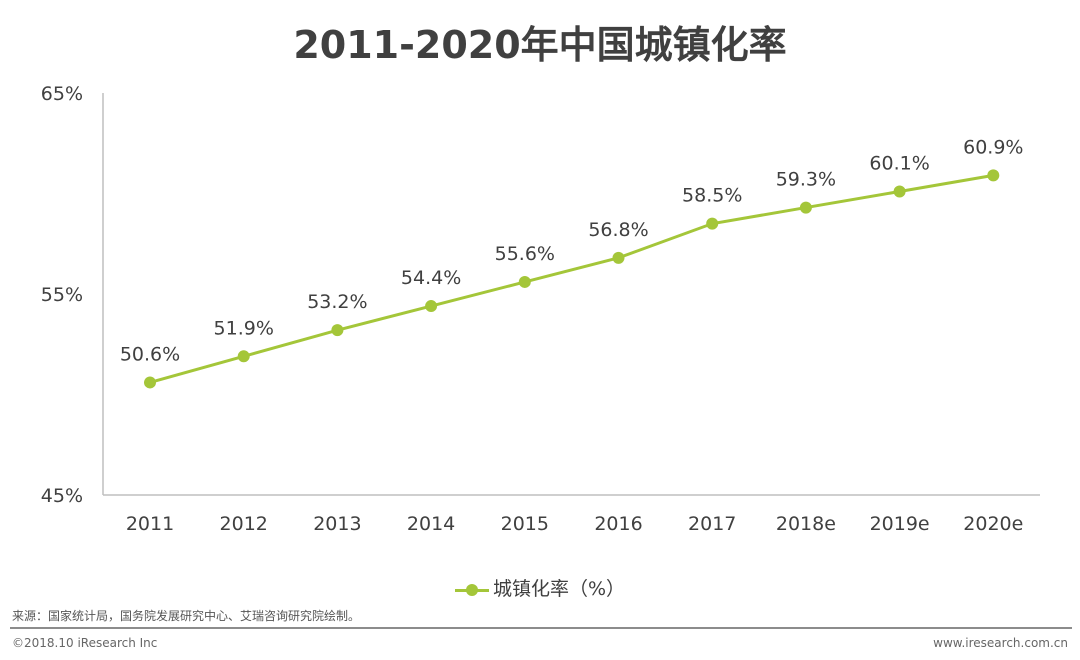  What do you see at coordinates (993, 147) in the screenshot?
I see `data-label: 60.9%` at bounding box center [993, 147].